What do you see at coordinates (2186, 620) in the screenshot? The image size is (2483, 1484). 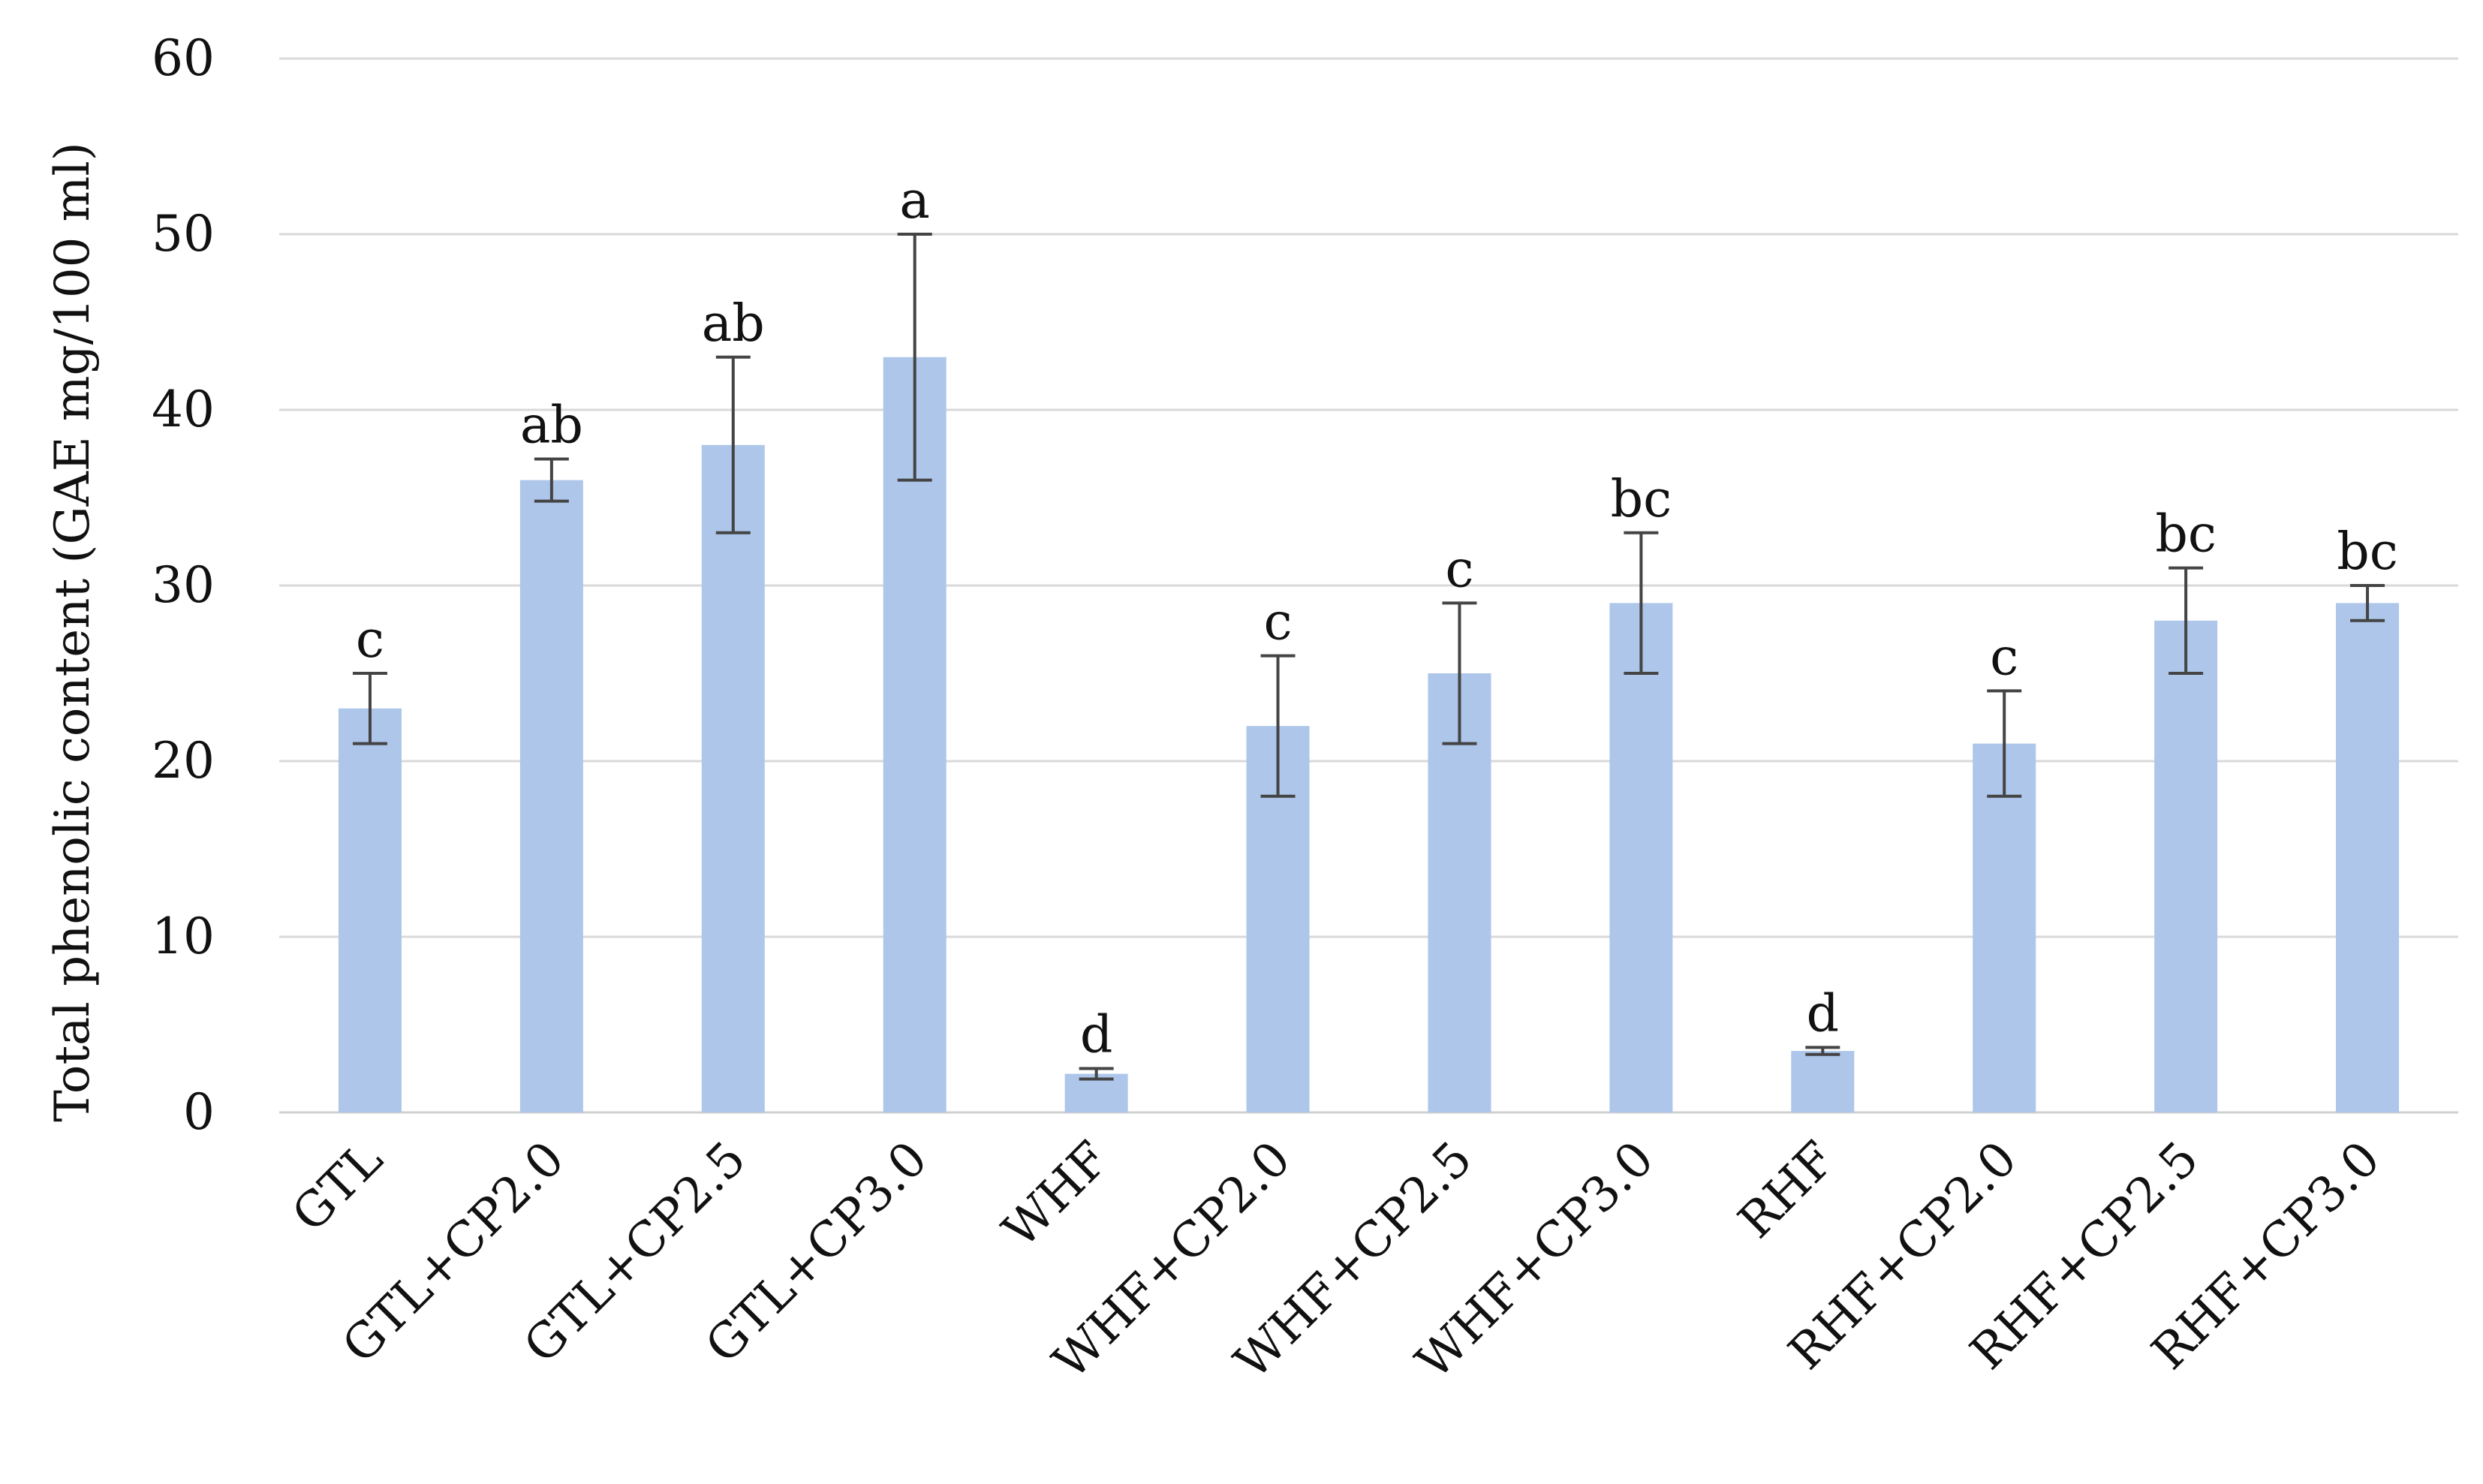 I see `error-bar-RHF+CP2.5` at bounding box center [2186, 620].